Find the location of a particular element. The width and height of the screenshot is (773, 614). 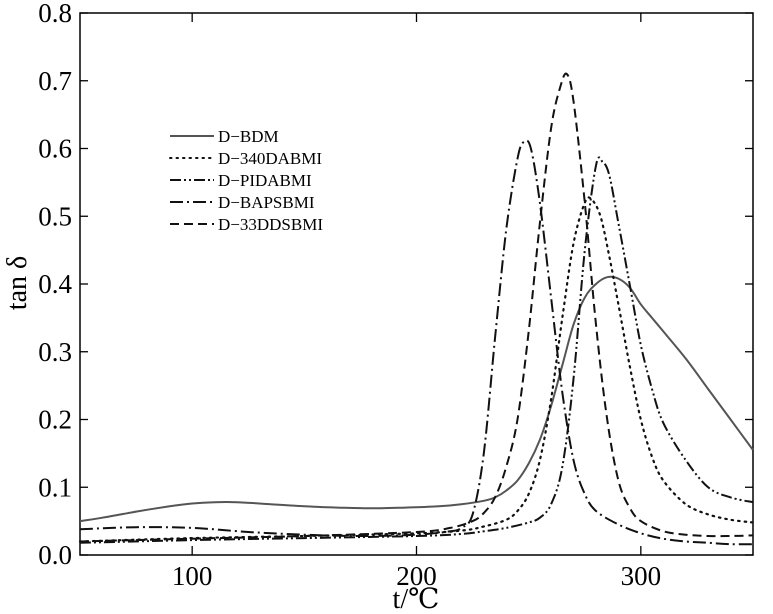

y-tick-label: 0.7 is located at coordinates (55, 81).